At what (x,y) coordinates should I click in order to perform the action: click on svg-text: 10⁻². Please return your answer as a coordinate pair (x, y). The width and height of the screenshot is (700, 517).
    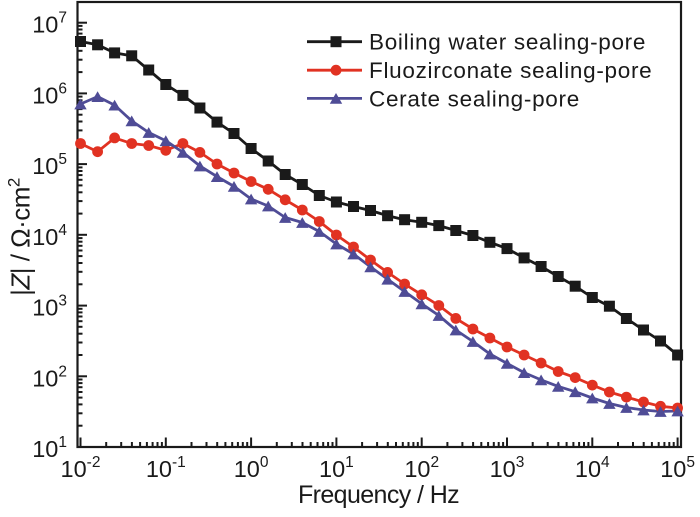
    Looking at the image, I should click on (81, 468).